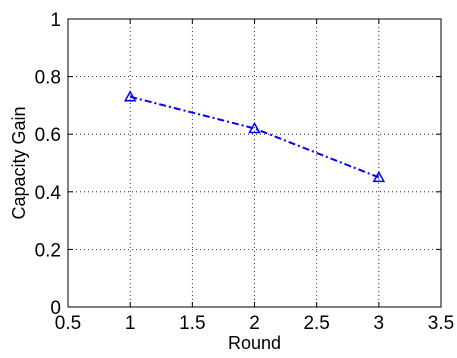 The height and width of the screenshot is (358, 457). I want to click on x-tick-labels: 0.5 1 1.5 2 2.5 3 3.5, so click(254, 323).